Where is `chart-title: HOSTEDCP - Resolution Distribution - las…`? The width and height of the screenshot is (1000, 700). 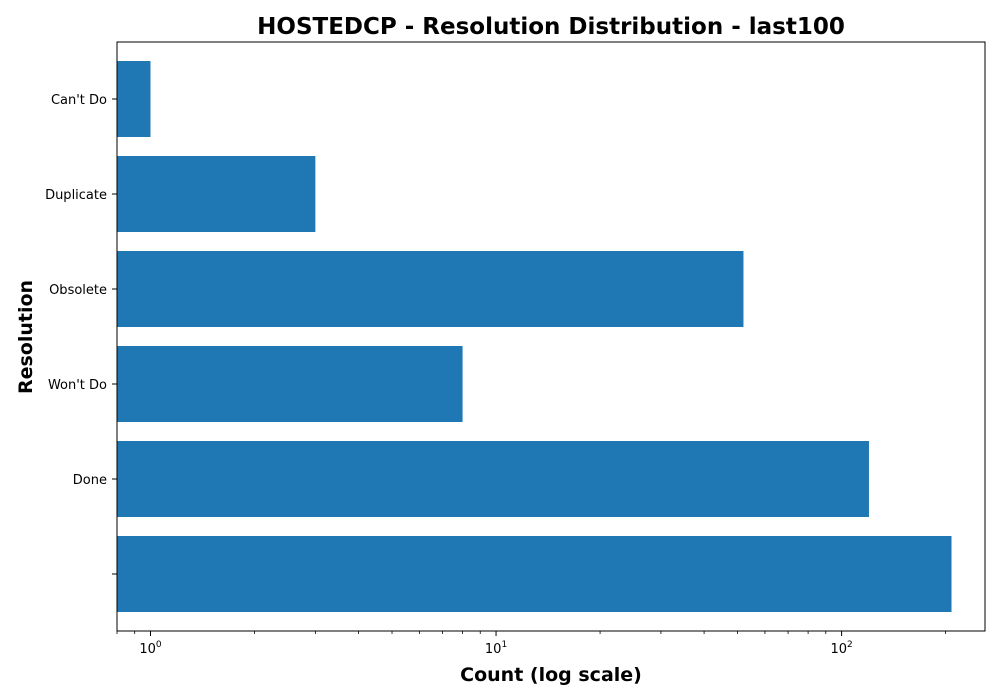
chart-title: HOSTEDCP - Resolution Distribution - las… is located at coordinates (551, 27).